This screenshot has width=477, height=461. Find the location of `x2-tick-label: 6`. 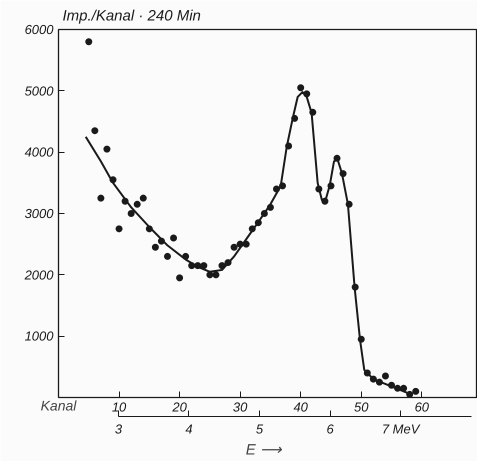

x2-tick-label: 6 is located at coordinates (330, 429).